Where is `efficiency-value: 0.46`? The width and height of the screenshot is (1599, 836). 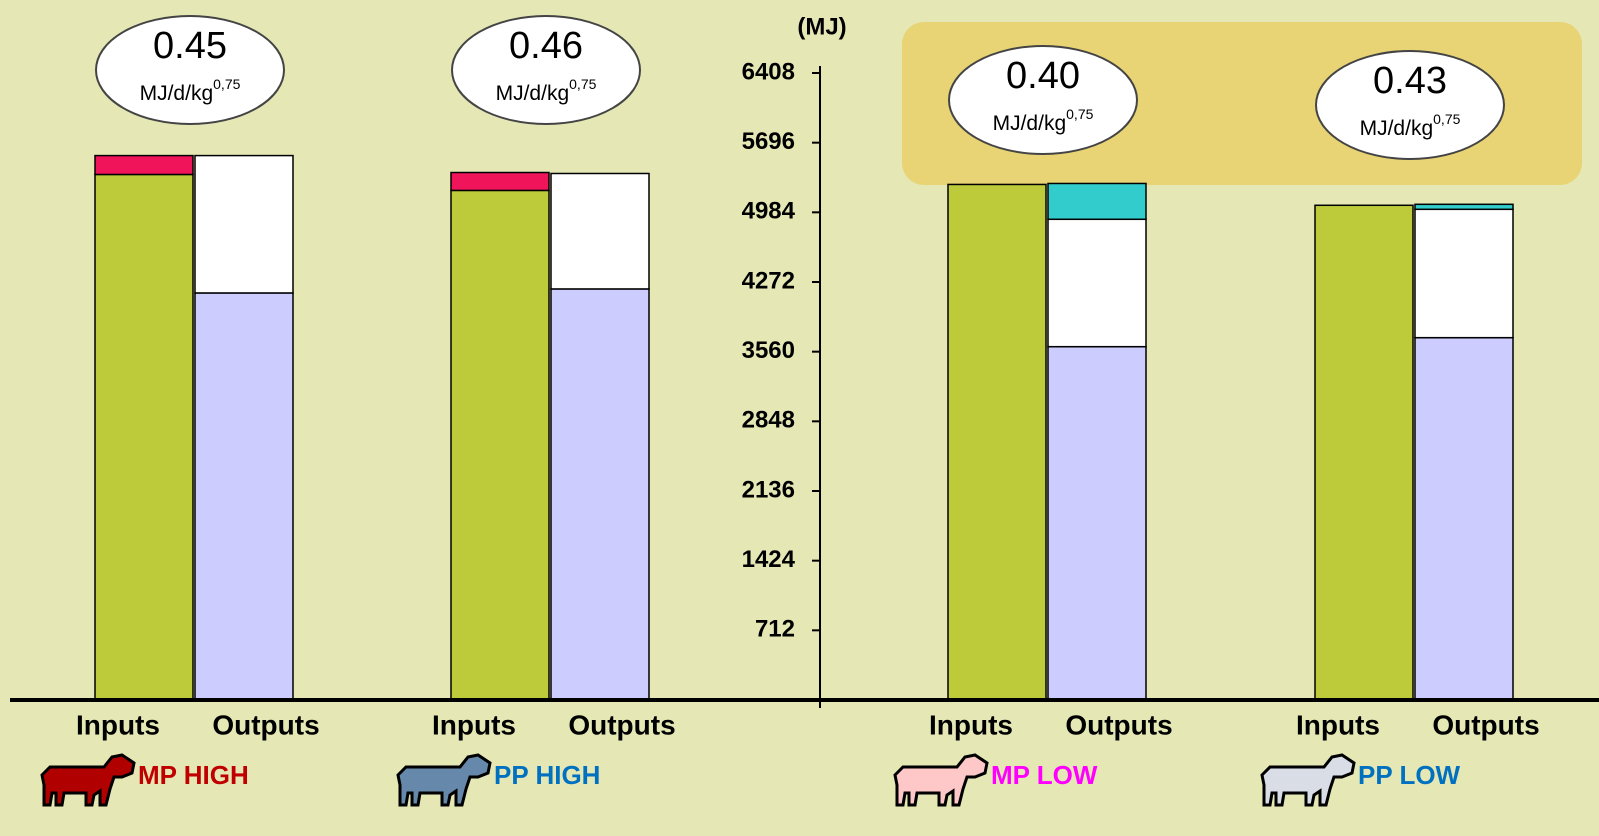 efficiency-value: 0.46 is located at coordinates (546, 46).